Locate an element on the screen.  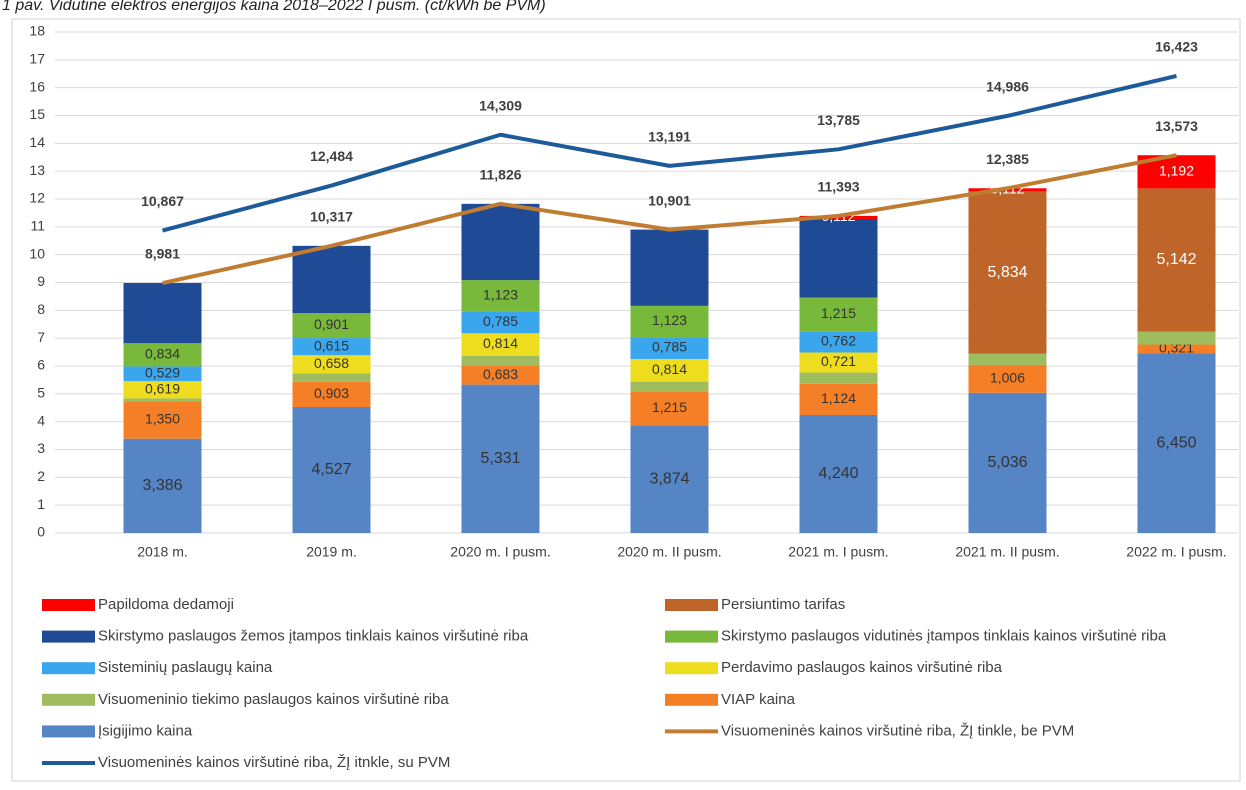
y-tick-label: 1 is located at coordinates (41, 504).